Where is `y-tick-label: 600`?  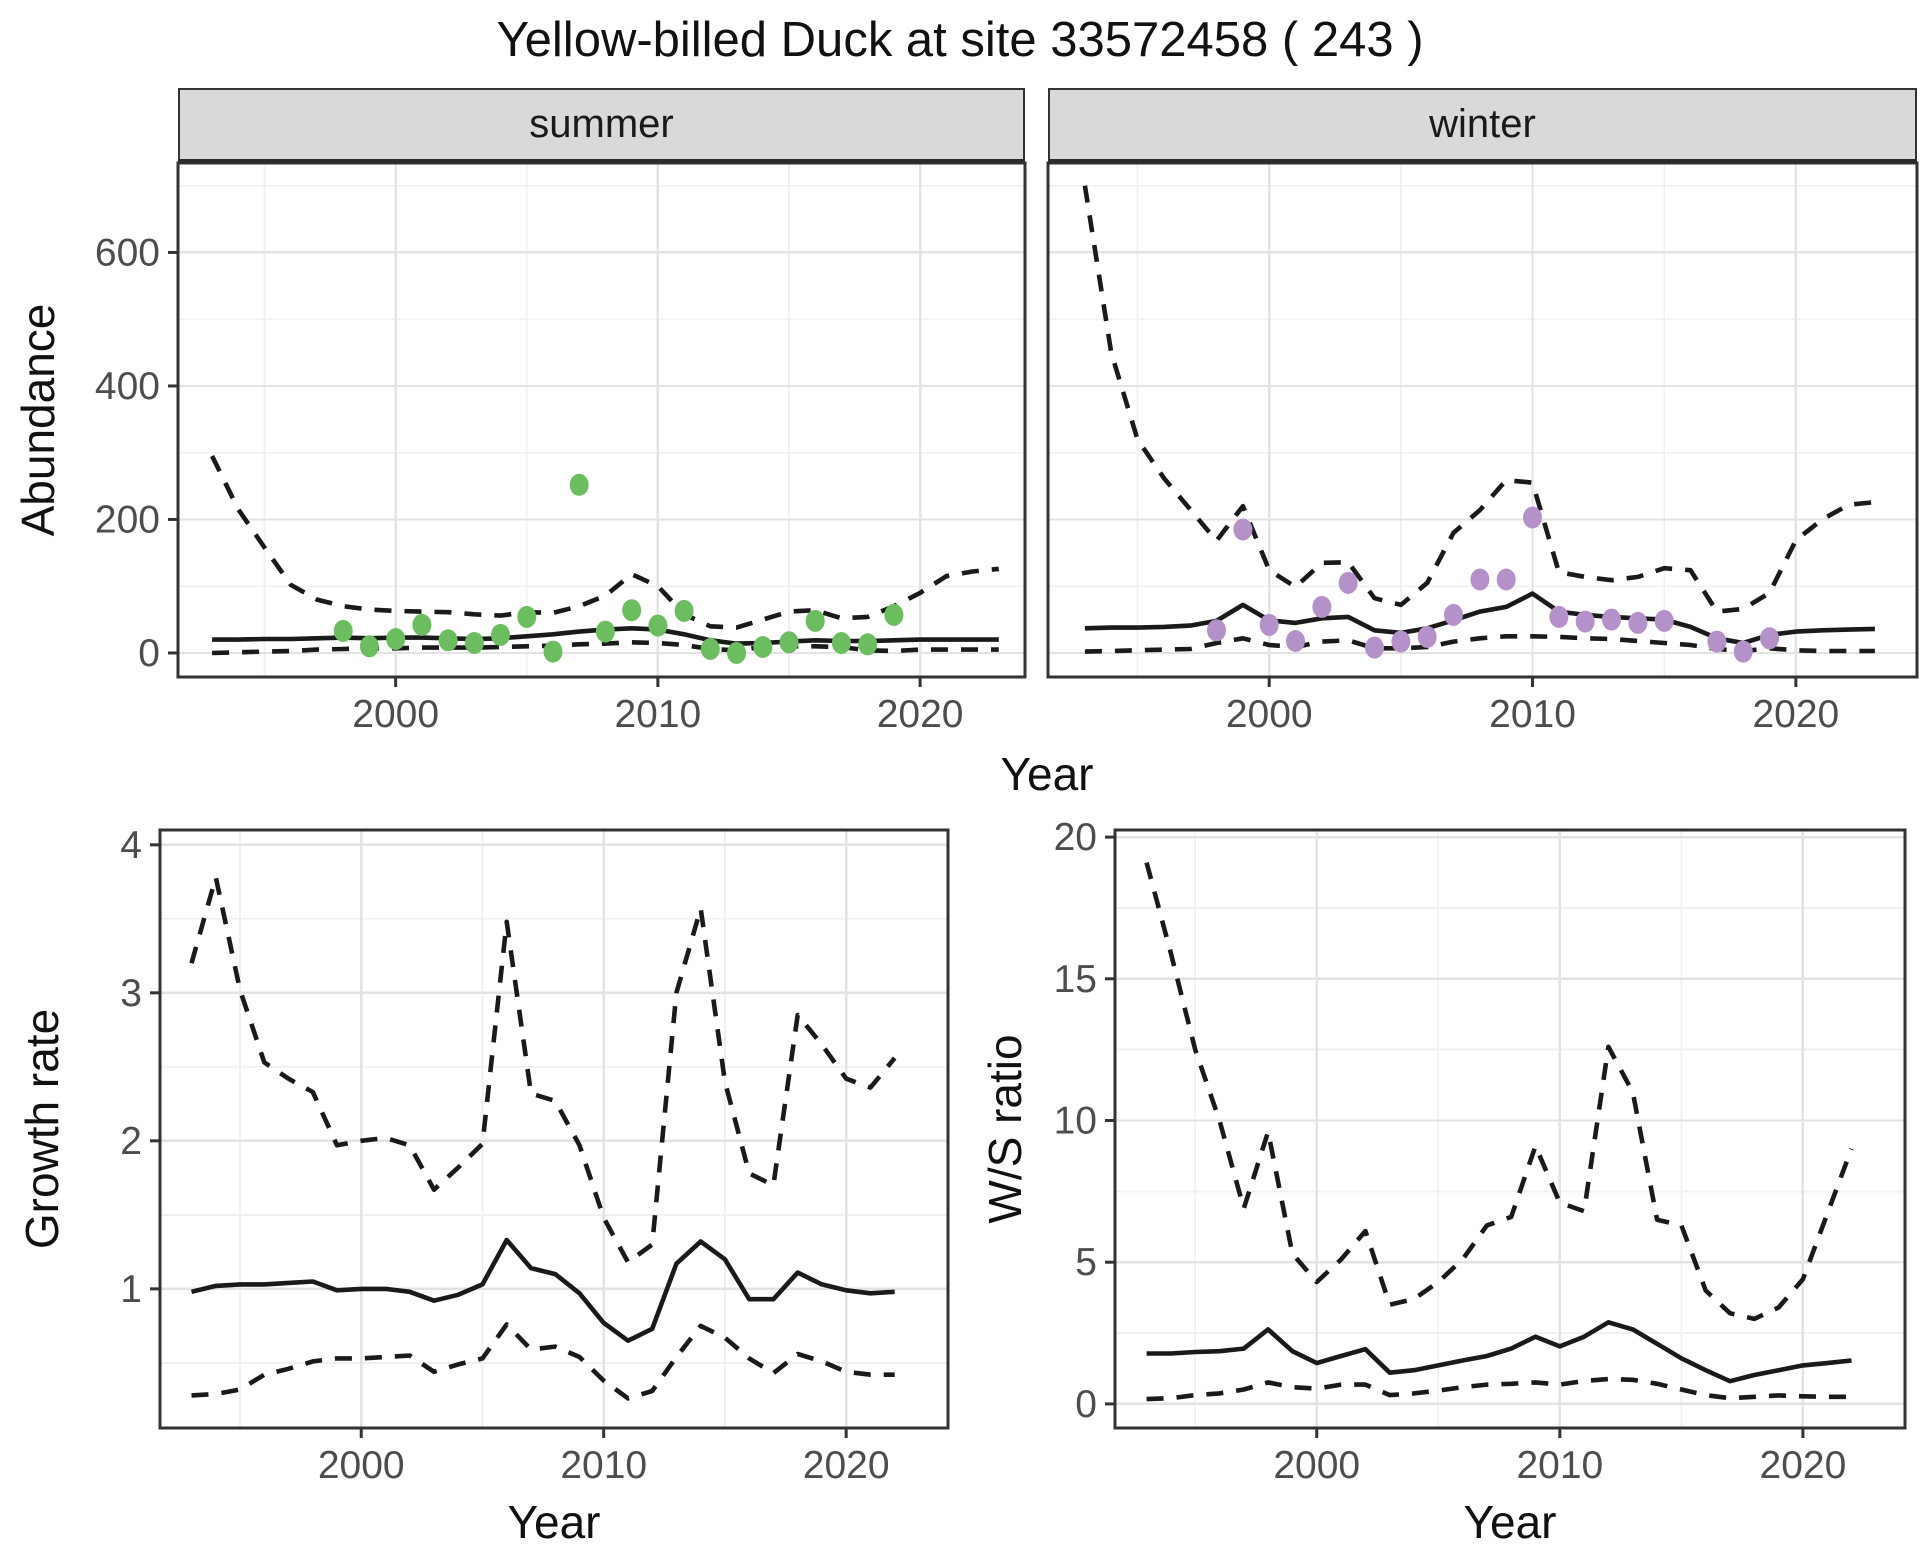 y-tick-label: 600 is located at coordinates (127, 252).